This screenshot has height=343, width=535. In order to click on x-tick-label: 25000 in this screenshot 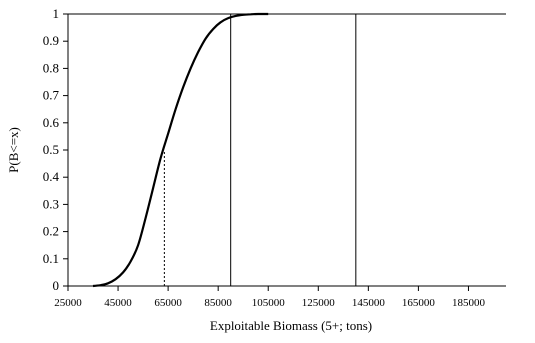, I will do `click(68, 303)`.